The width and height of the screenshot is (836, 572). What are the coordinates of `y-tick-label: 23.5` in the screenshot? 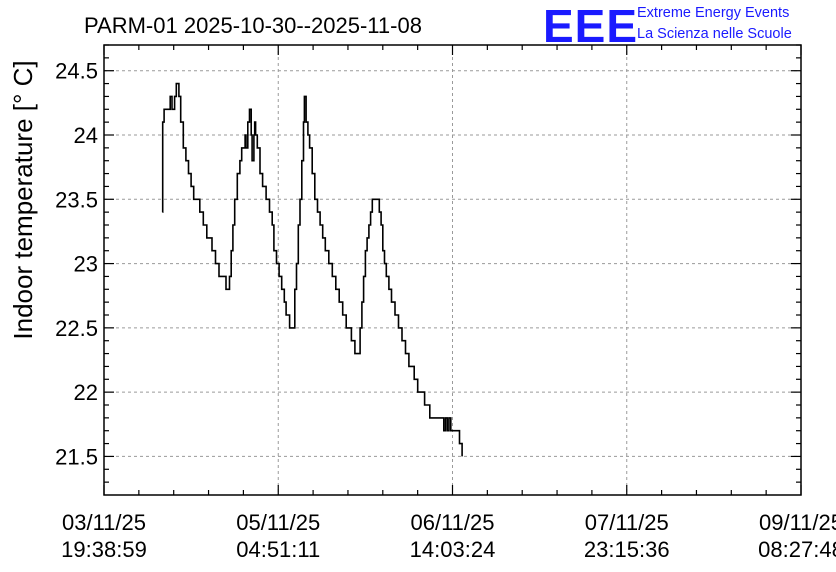 It's located at (76, 199).